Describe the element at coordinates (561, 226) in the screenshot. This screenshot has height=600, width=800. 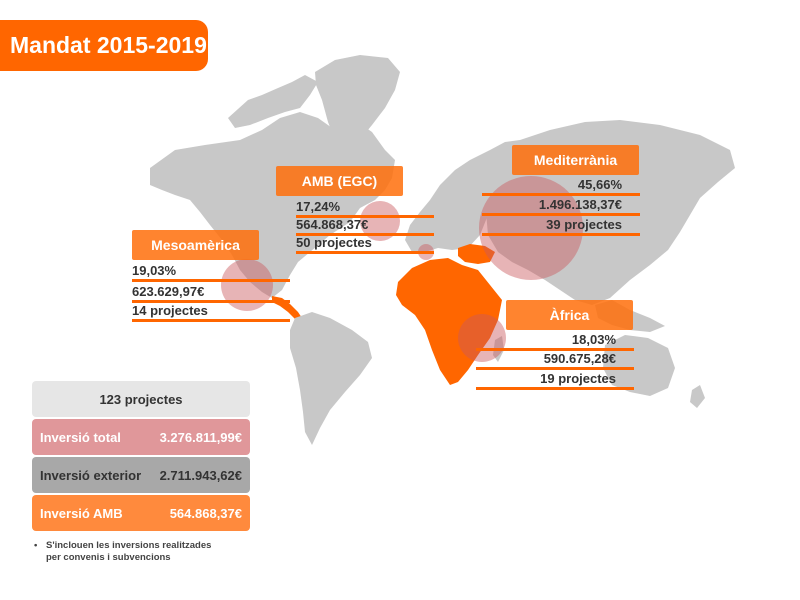
I see `mediterrania-projects: 39 projectes` at that location.